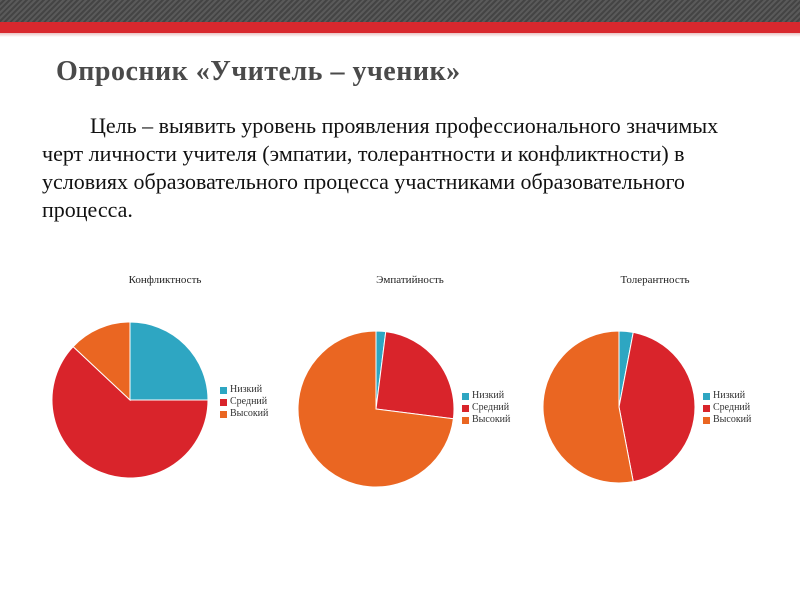 The height and width of the screenshot is (600, 800). What do you see at coordinates (400, 27) in the screenshot?
I see `header-red-stripe` at bounding box center [400, 27].